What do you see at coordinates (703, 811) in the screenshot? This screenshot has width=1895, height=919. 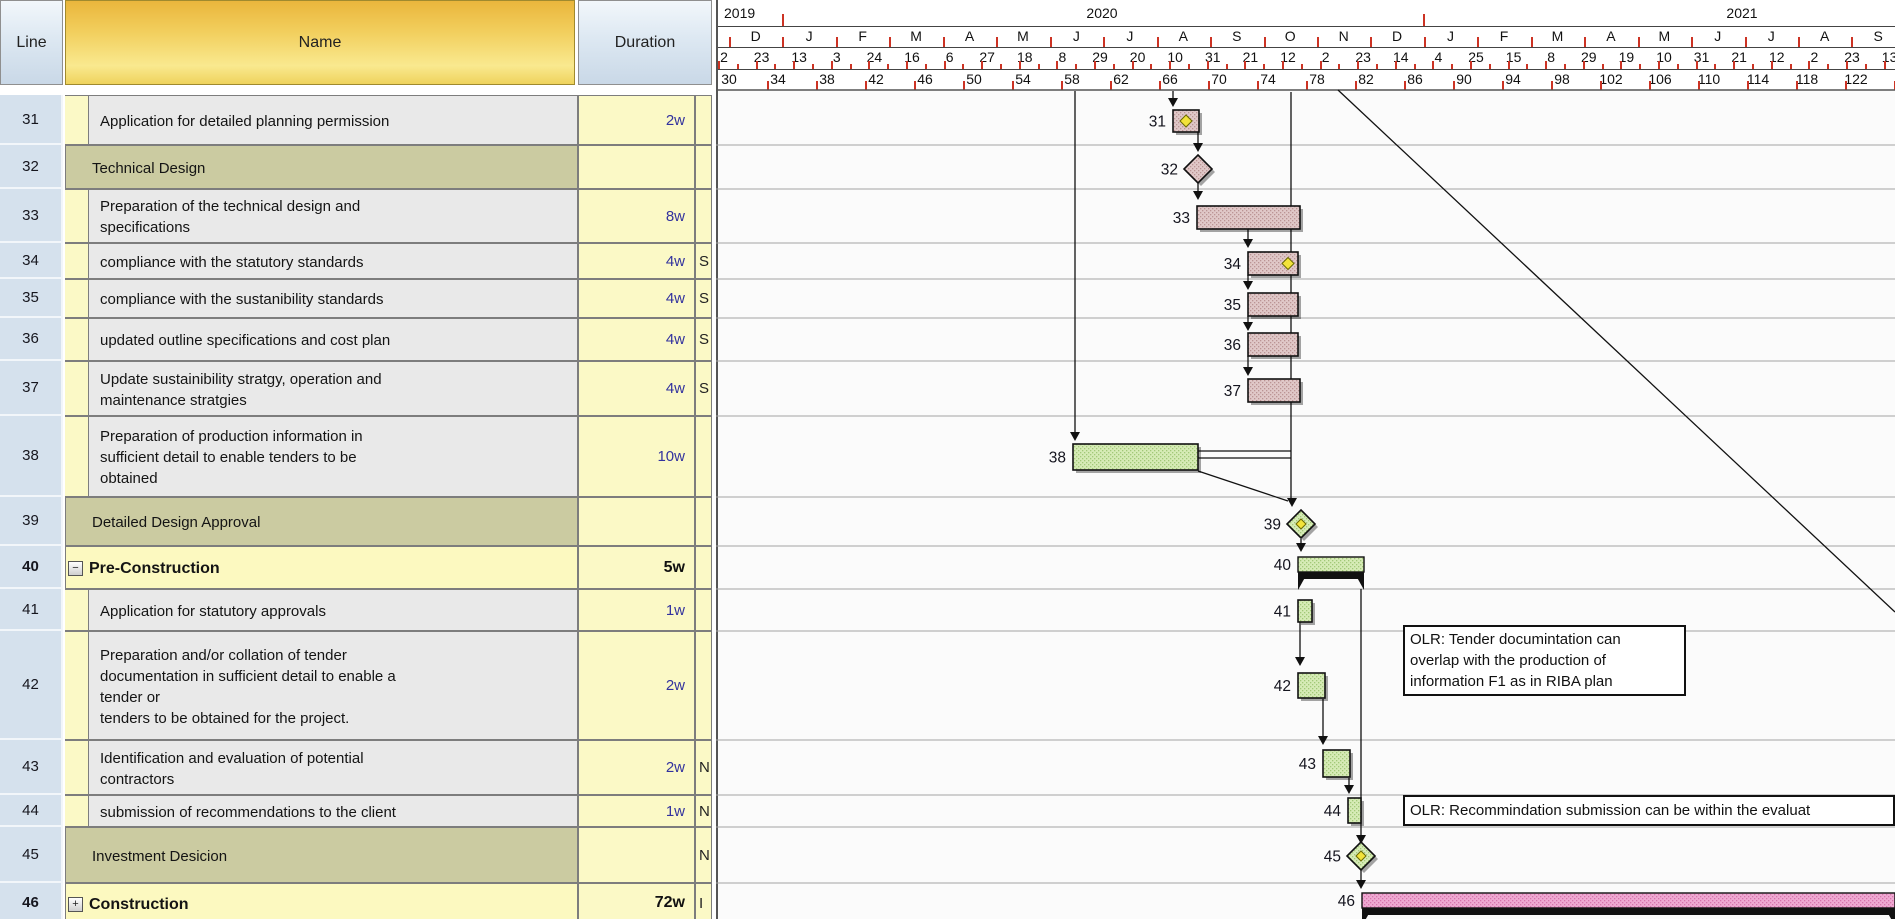 I see `notes-sliver-cell-44: N` at bounding box center [703, 811].